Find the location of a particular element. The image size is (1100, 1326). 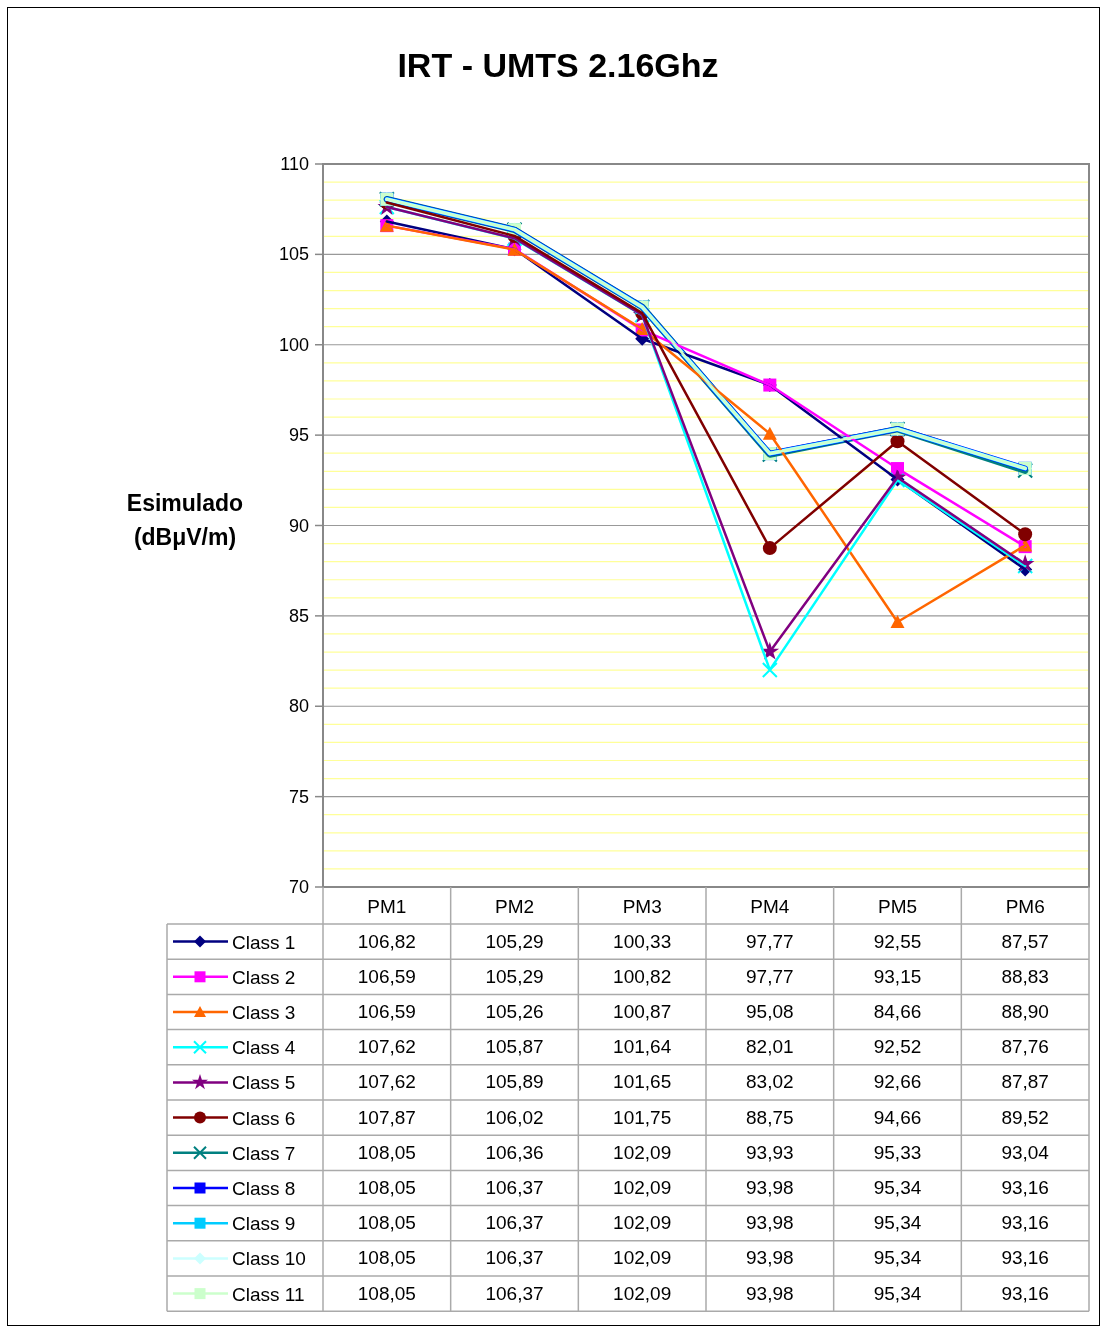

data-label: 101,64 is located at coordinates (642, 1047).